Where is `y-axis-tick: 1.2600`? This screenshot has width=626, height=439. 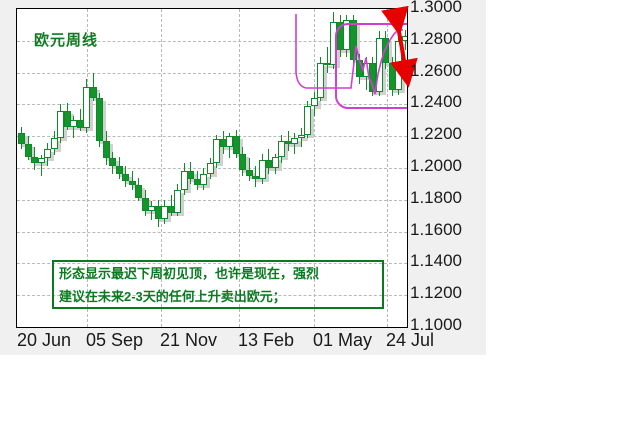 y-axis-tick: 1.2600 is located at coordinates (436, 70).